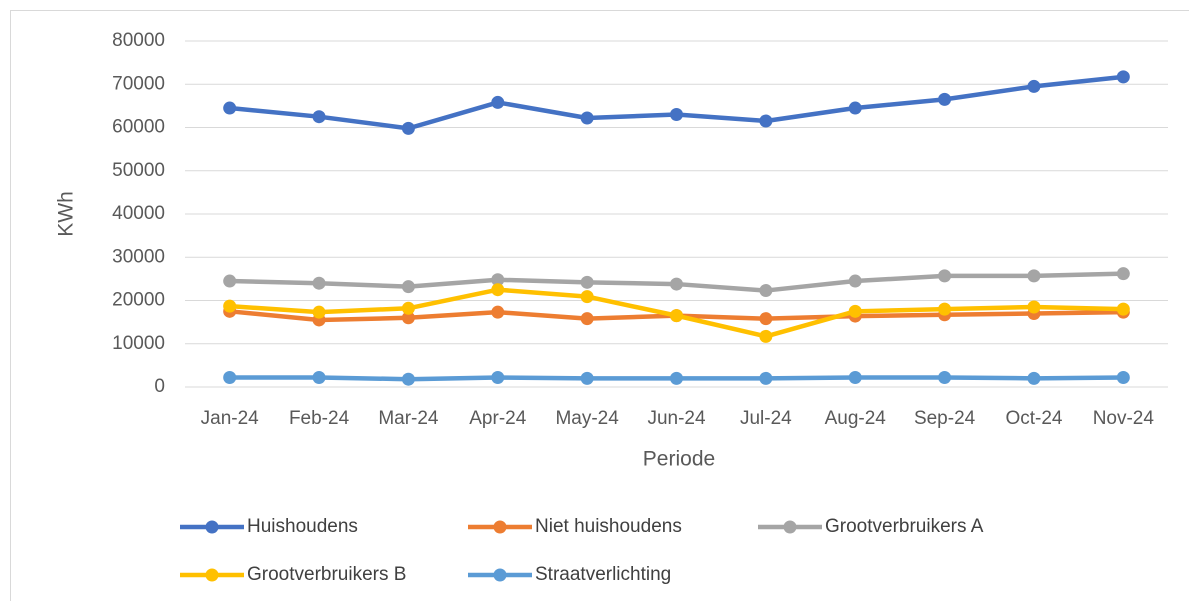 This screenshot has width=1189, height=601. What do you see at coordinates (766, 418) in the screenshot?
I see `x-tick-label: Jul-24` at bounding box center [766, 418].